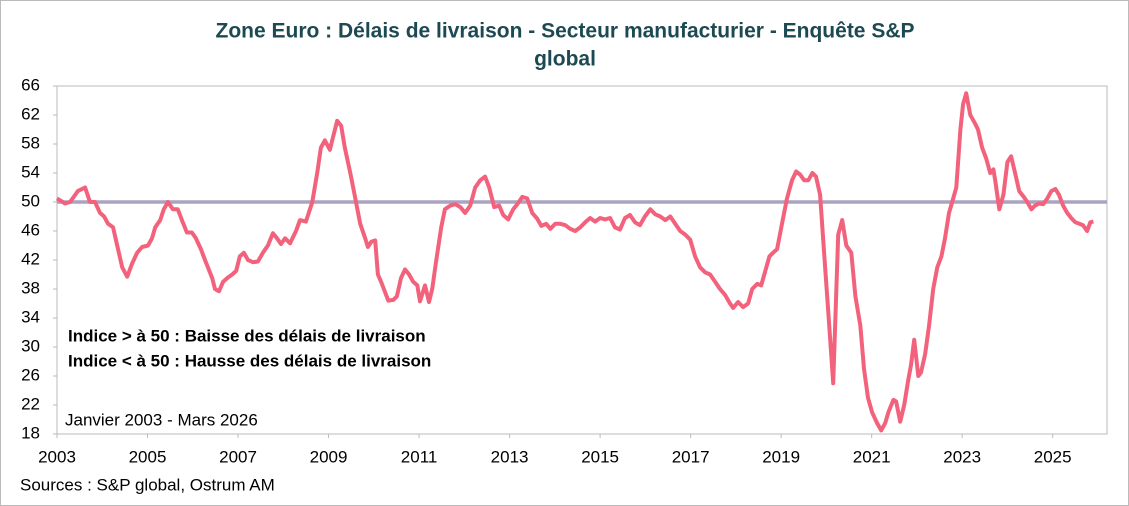 This screenshot has height=506, width=1129. What do you see at coordinates (691, 456) in the screenshot?
I see `x-tick-label: 2017` at bounding box center [691, 456].